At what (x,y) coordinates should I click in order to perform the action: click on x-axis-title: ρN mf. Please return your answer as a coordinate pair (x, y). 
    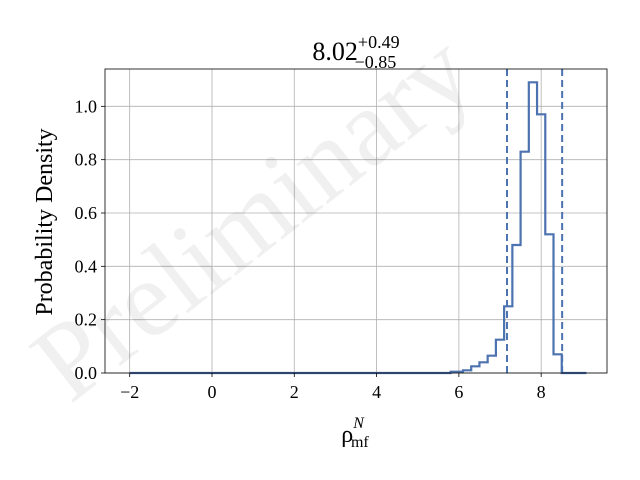
    Looking at the image, I should click on (355, 433).